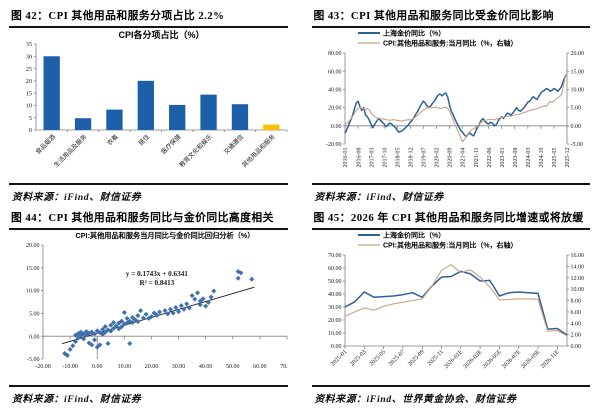  Describe the element at coordinates (29, 93) in the screenshot. I see `svg-text: 15` at that location.